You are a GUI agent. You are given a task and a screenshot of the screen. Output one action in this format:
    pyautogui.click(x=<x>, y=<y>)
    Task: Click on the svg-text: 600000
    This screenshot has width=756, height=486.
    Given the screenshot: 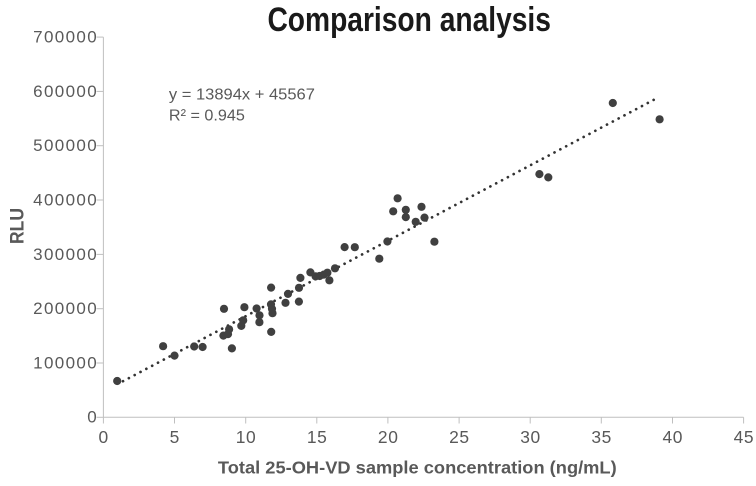 What is the action you would take?
    pyautogui.click(x=65, y=91)
    